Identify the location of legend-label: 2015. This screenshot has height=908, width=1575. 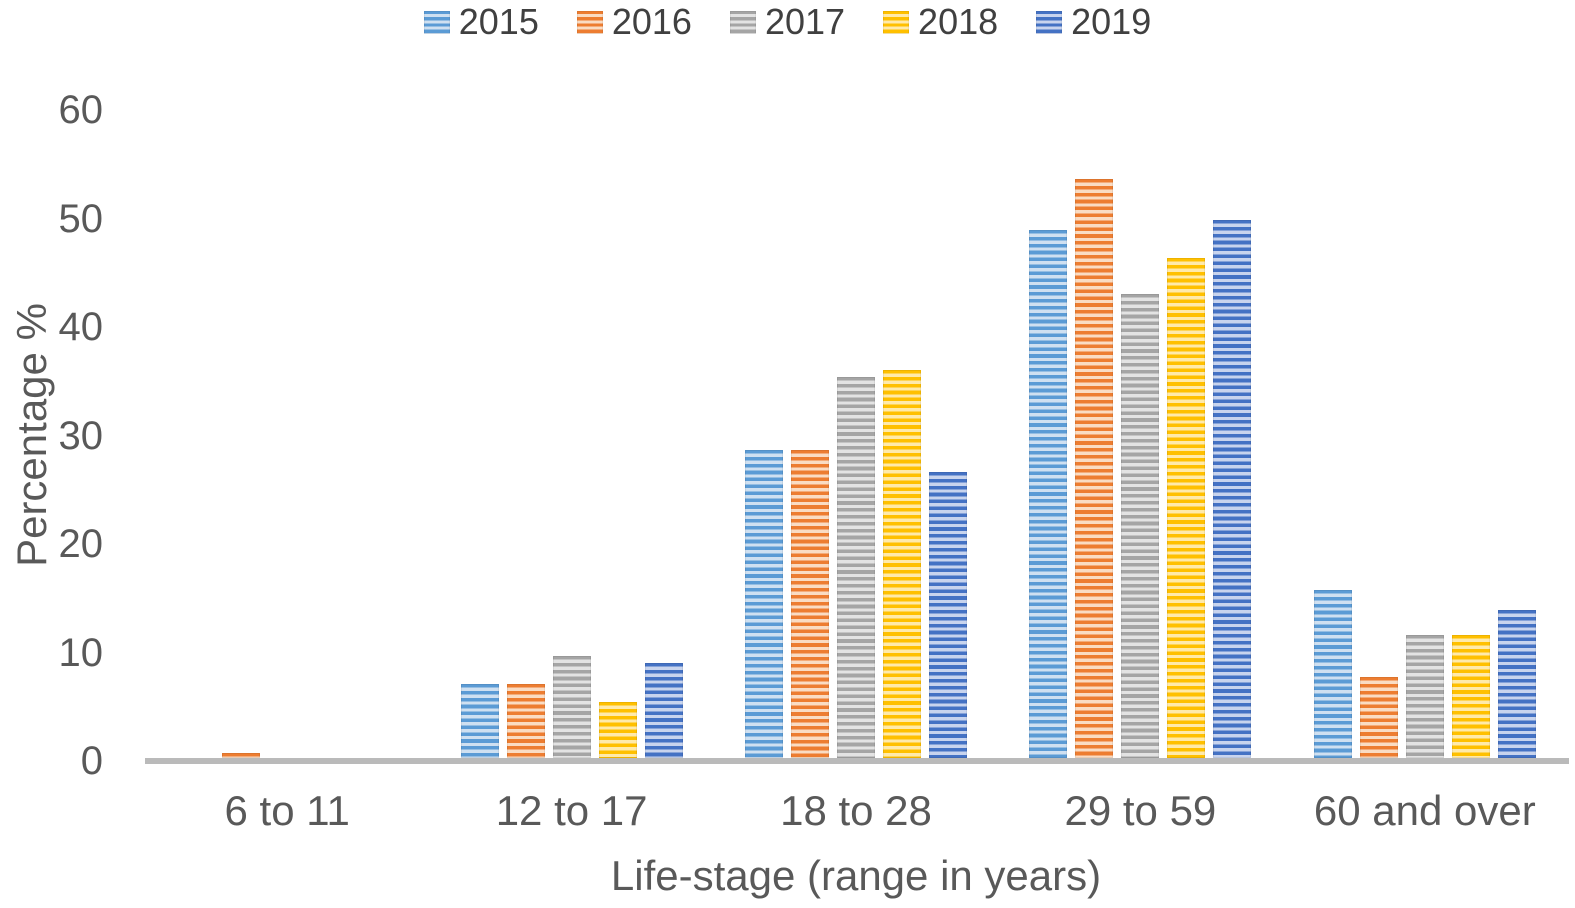
(498, 21).